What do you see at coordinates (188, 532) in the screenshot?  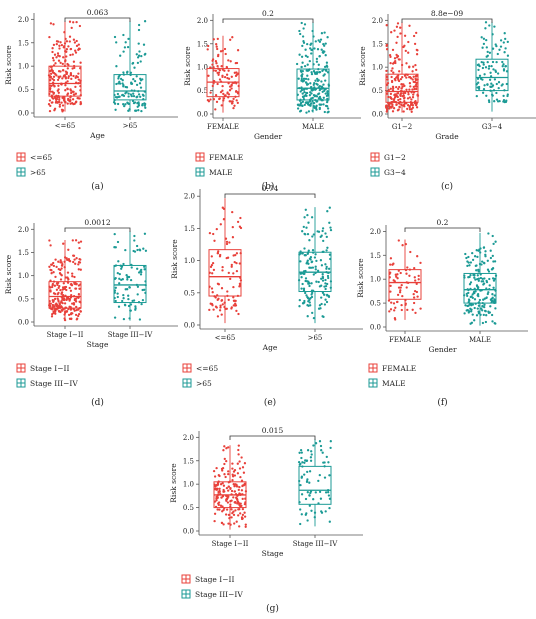 I see `panel-g-y-tick-label: 0.0` at bounding box center [188, 532].